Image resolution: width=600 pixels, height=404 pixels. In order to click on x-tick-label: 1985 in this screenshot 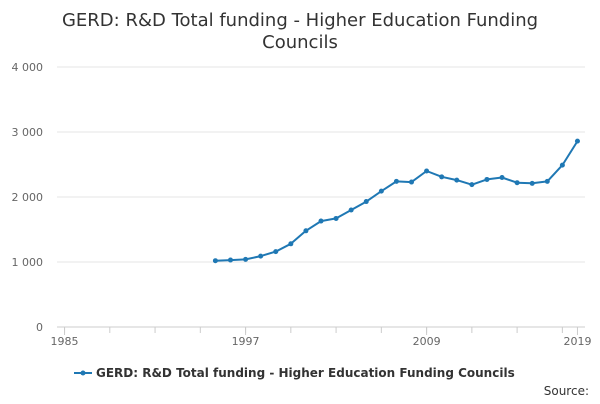, I will do `click(65, 341)`.